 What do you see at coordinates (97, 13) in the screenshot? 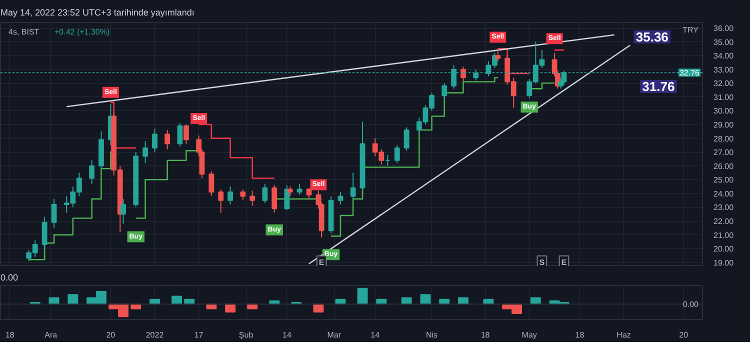
I see `text: May 14, 2022 23:52 UTC+3 tarihinde yayımlandı` at bounding box center [97, 13].